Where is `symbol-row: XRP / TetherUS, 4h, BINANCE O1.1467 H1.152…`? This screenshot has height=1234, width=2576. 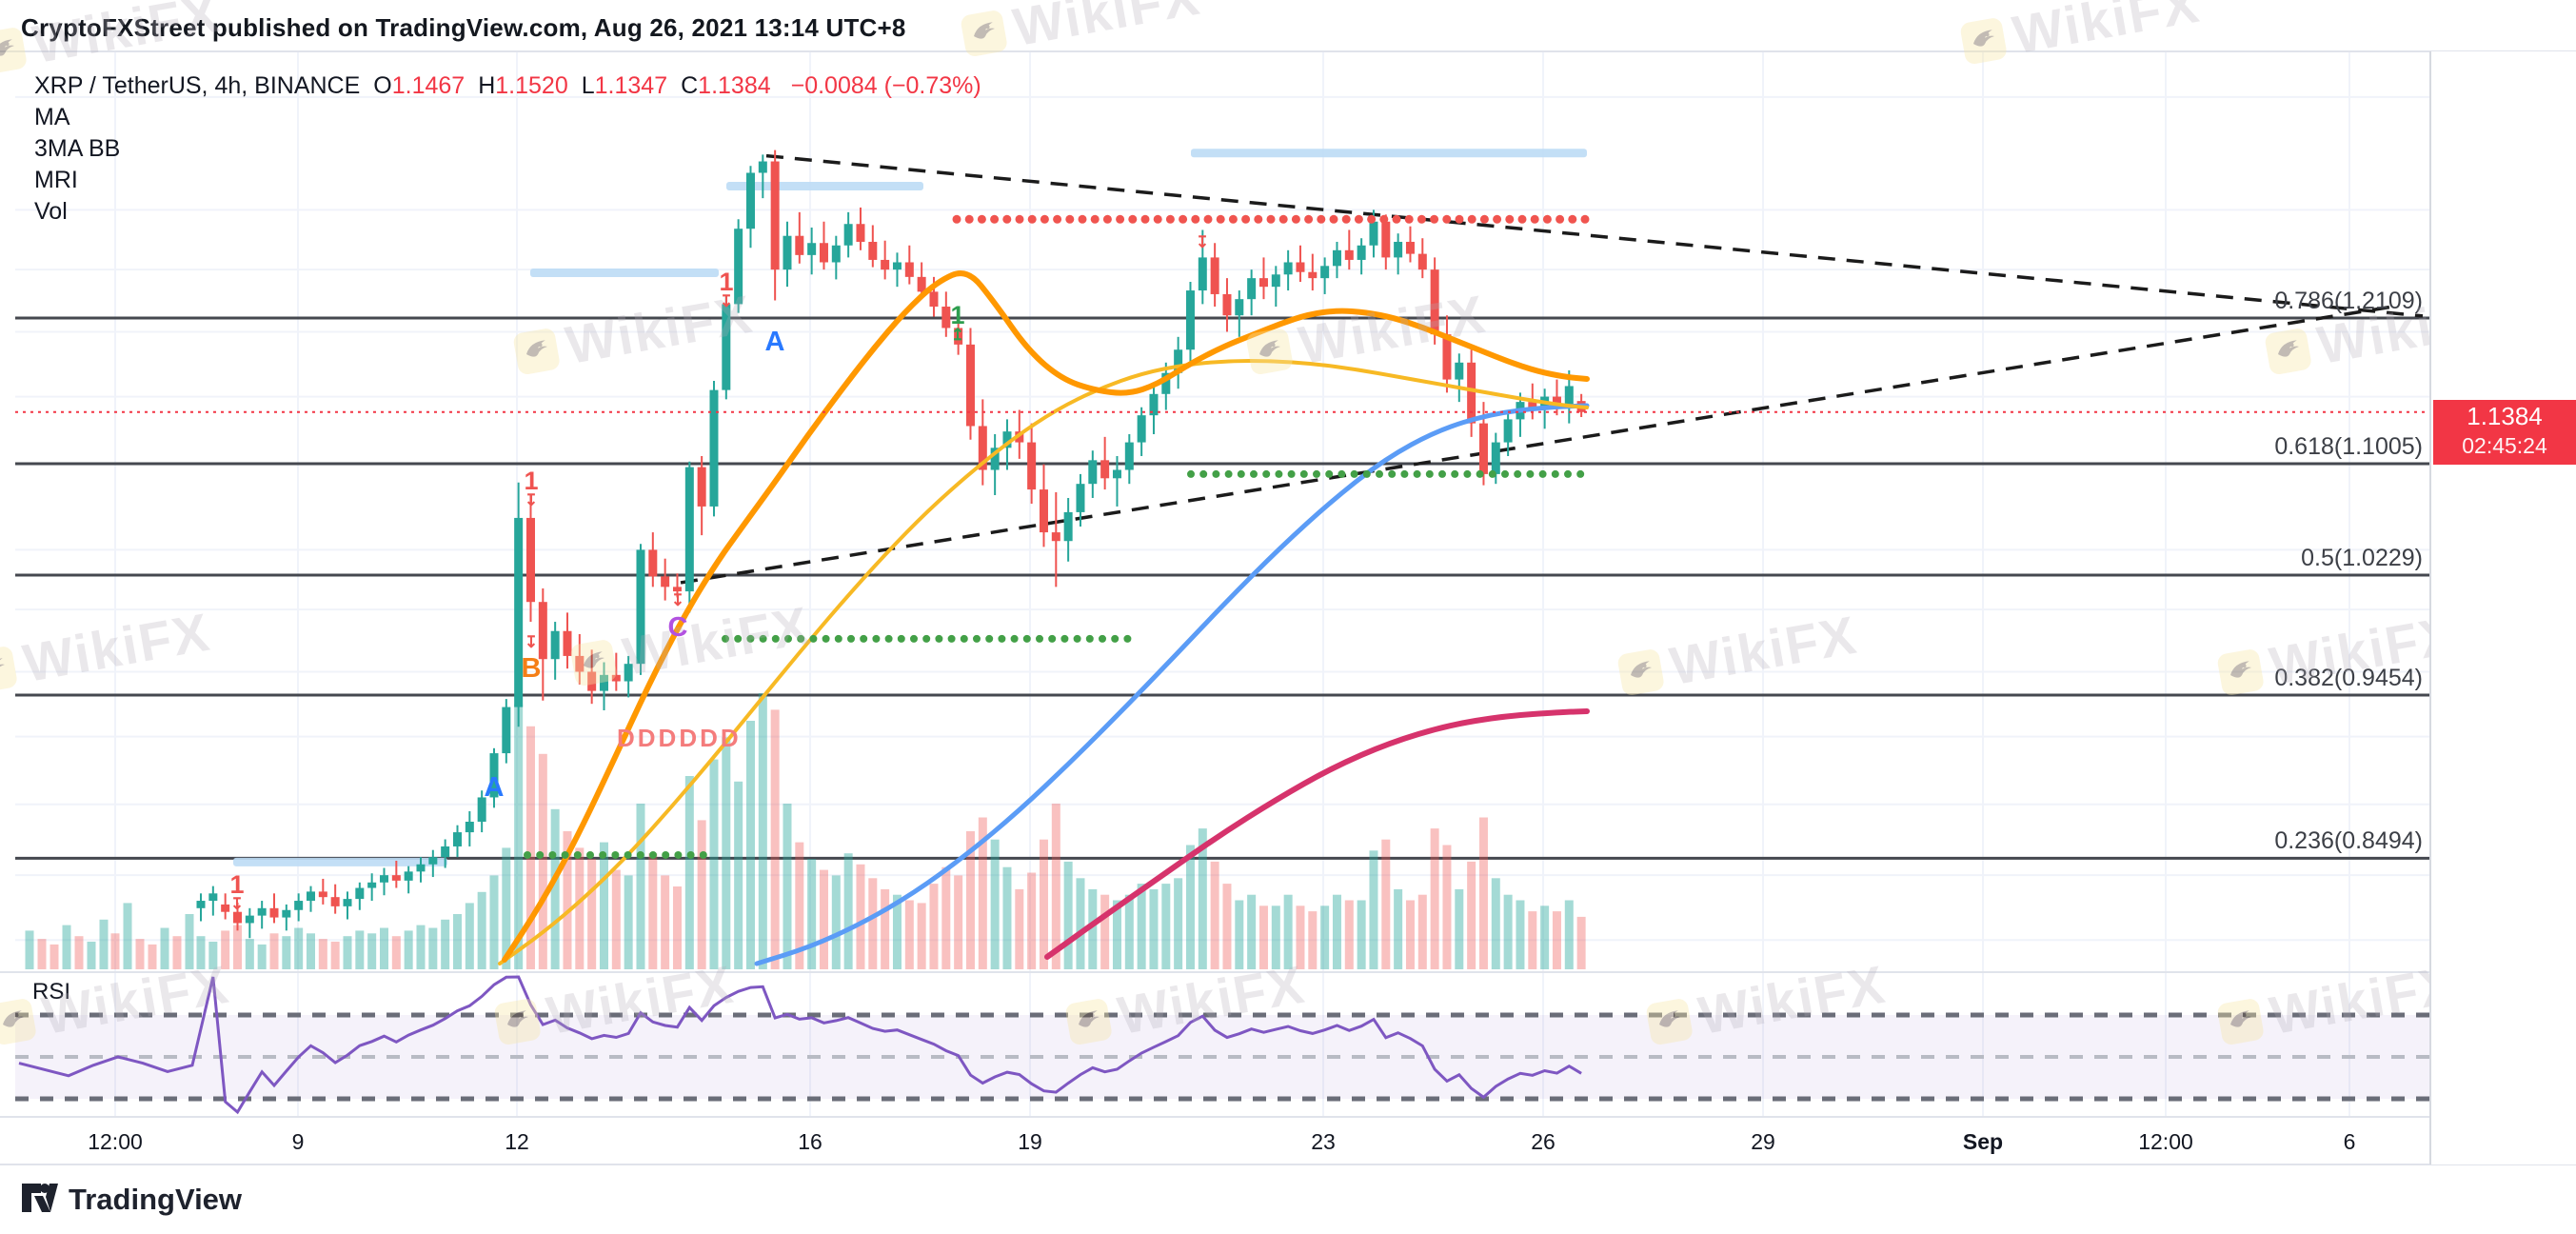
symbol-row: XRP / TetherUS, 4h, BINANCE O1.1467 H1.152… is located at coordinates (507, 86).